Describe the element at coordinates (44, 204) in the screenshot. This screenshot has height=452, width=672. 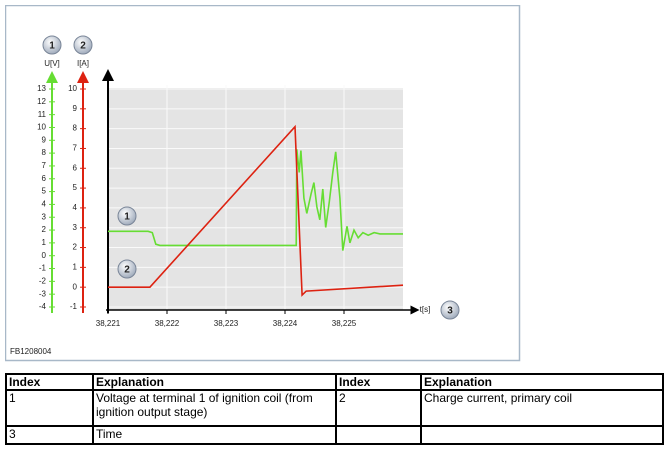
I see `y-tick-label: 4` at that location.